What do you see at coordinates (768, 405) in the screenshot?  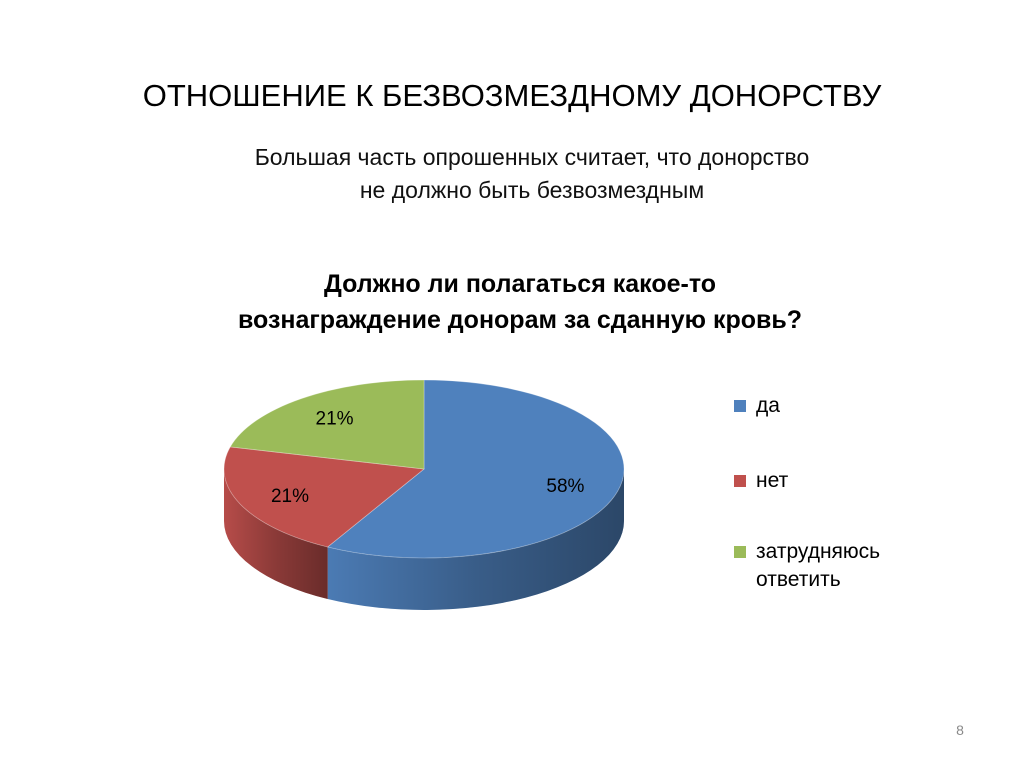 I see `legend-label-line: да` at bounding box center [768, 405].